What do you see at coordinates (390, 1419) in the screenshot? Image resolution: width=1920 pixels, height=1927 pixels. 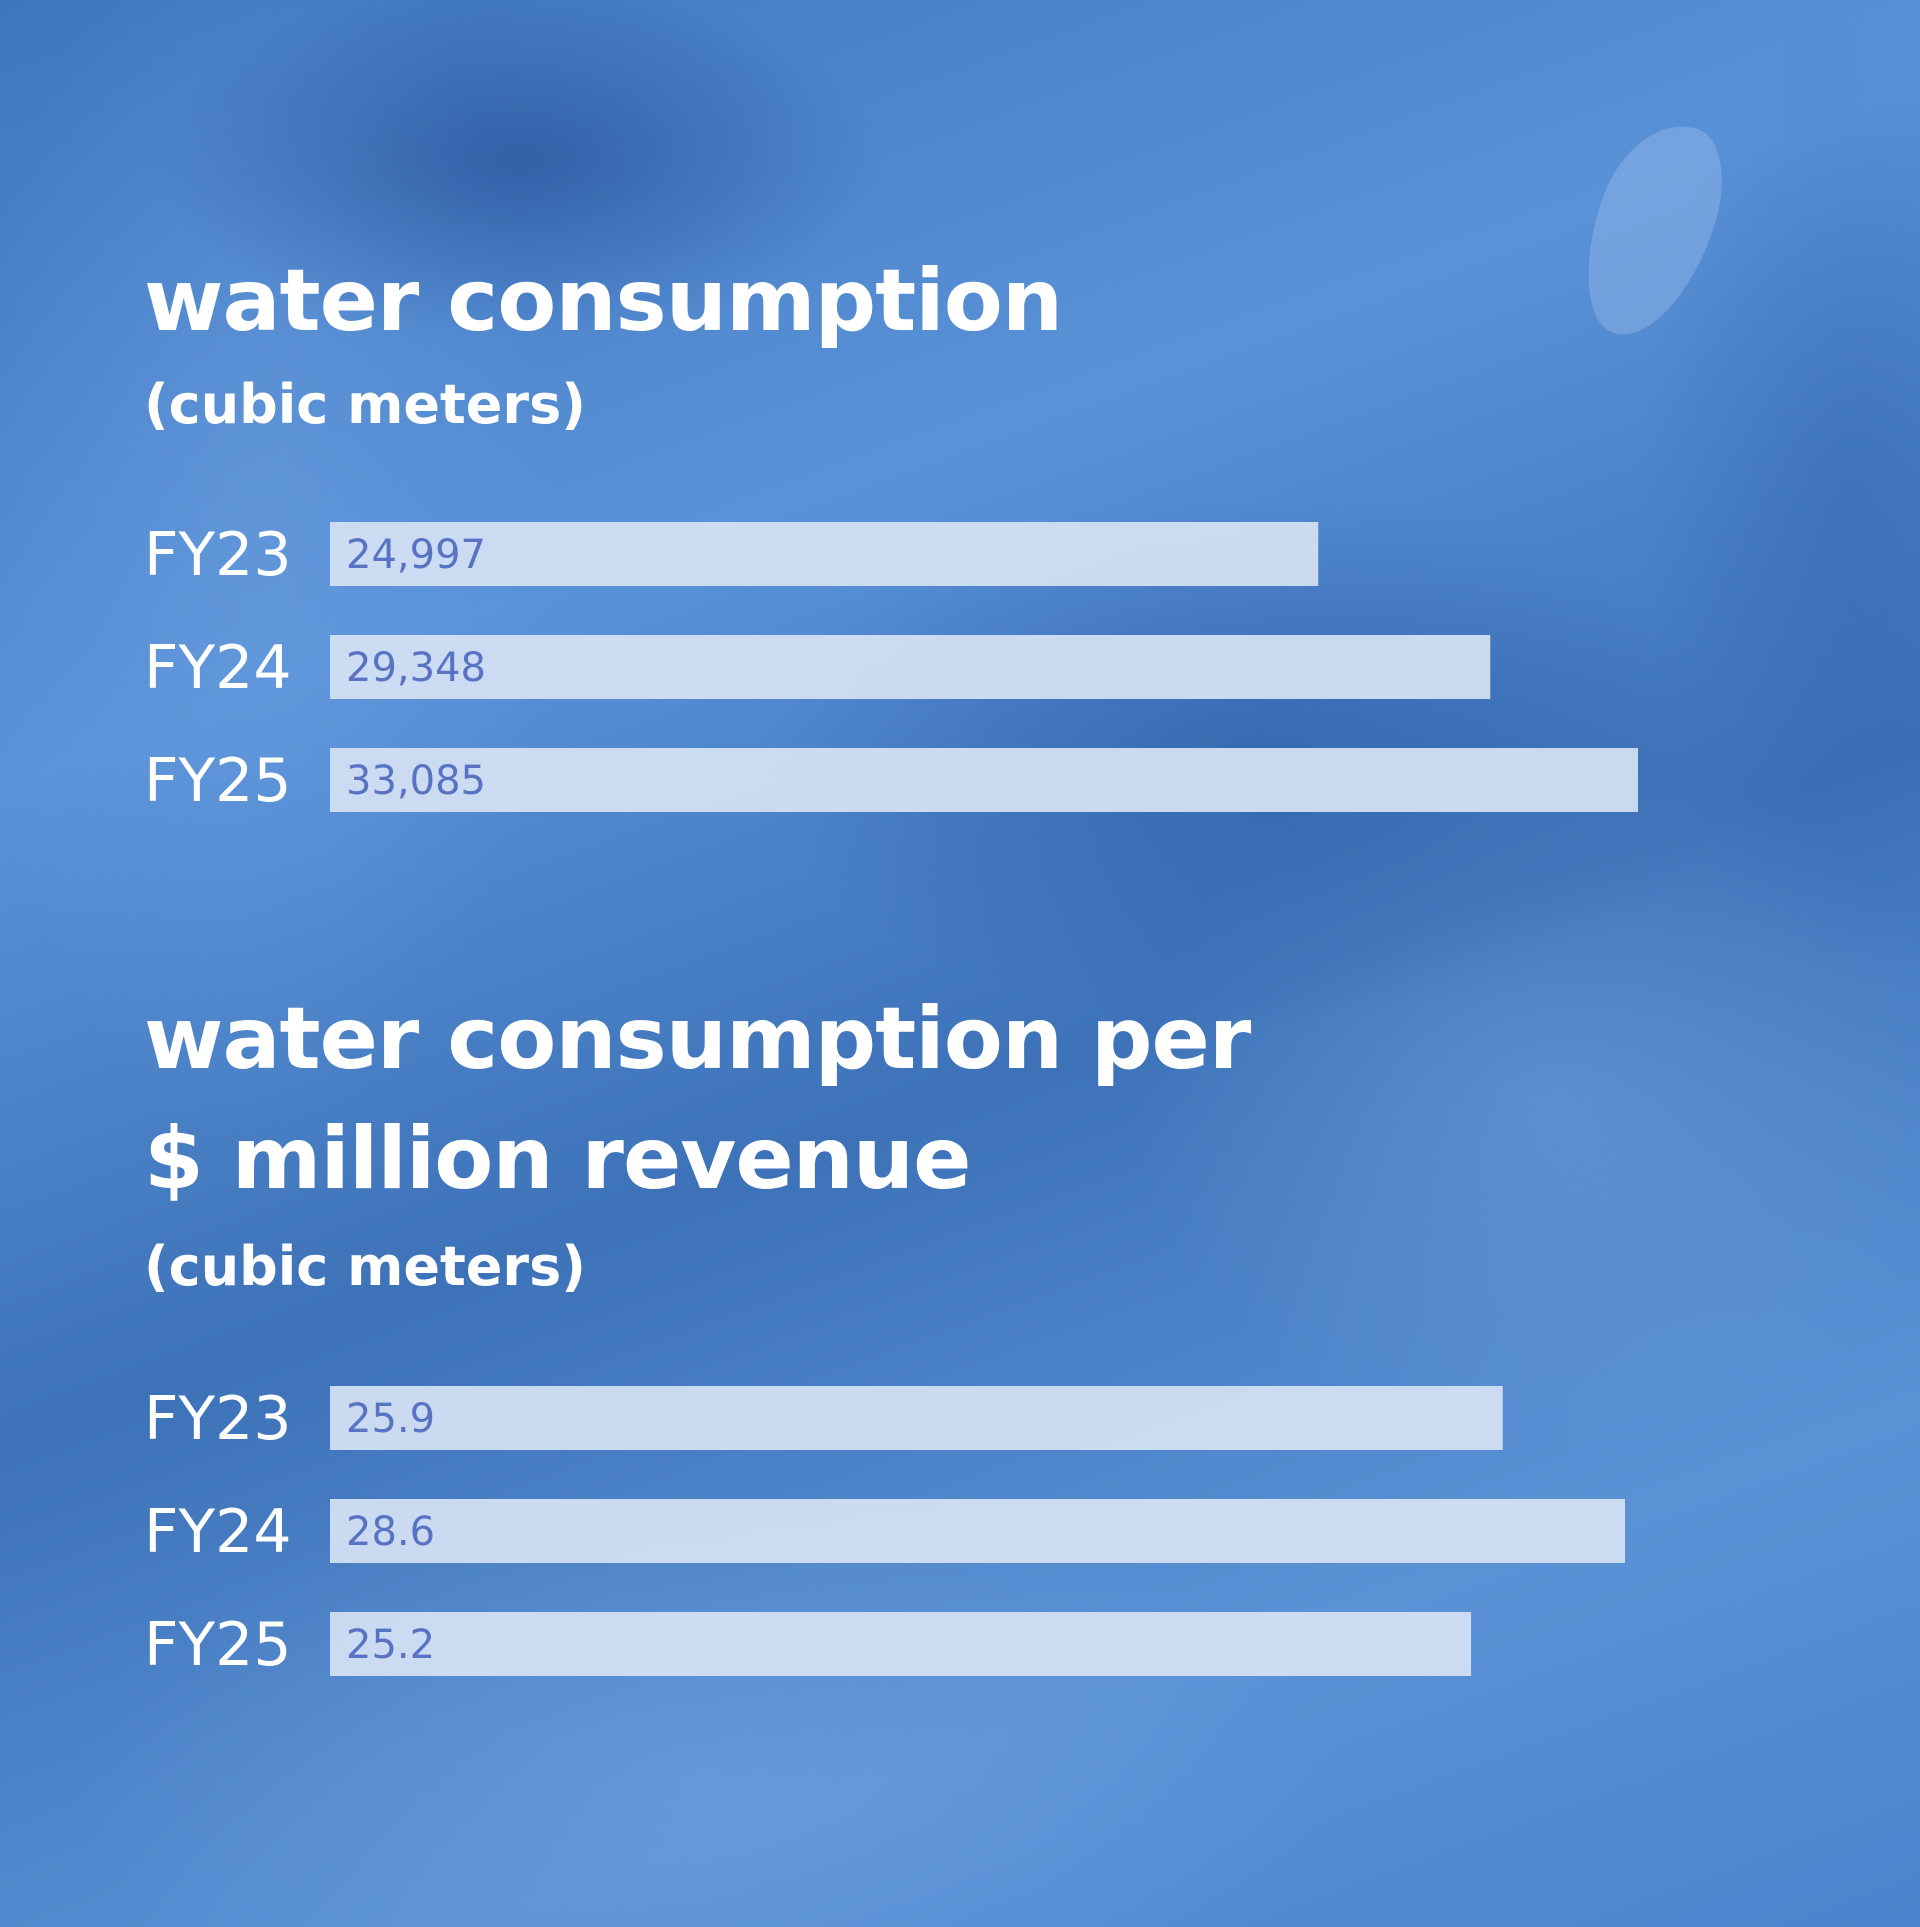 I see `value-label-fy23: 25.9` at bounding box center [390, 1419].